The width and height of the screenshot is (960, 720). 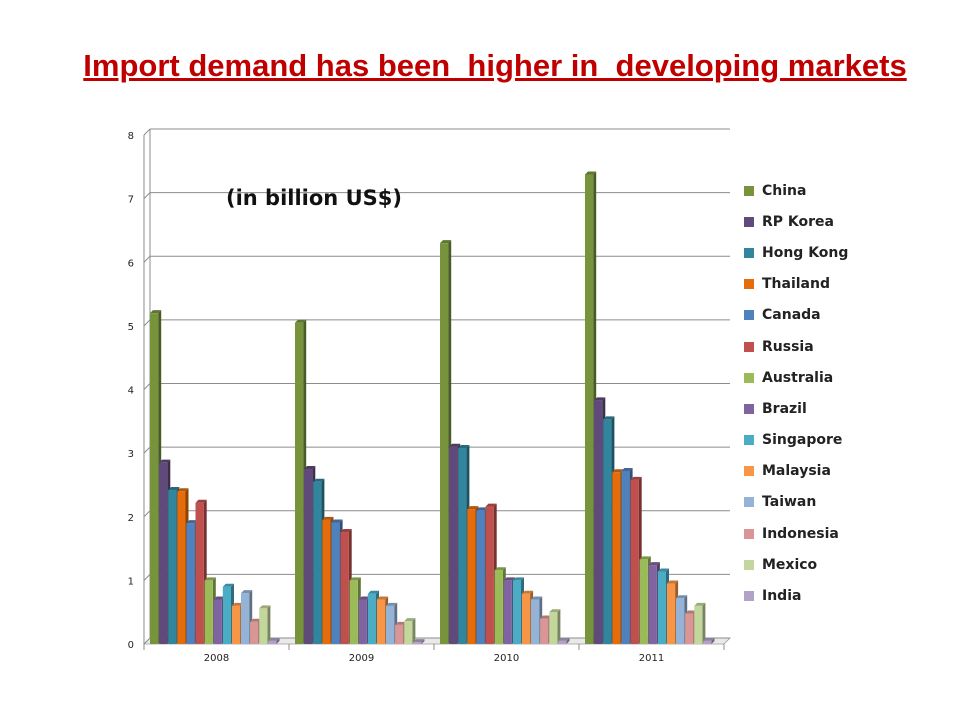 What do you see at coordinates (798, 221) in the screenshot?
I see `legend-label: RP Korea` at bounding box center [798, 221].